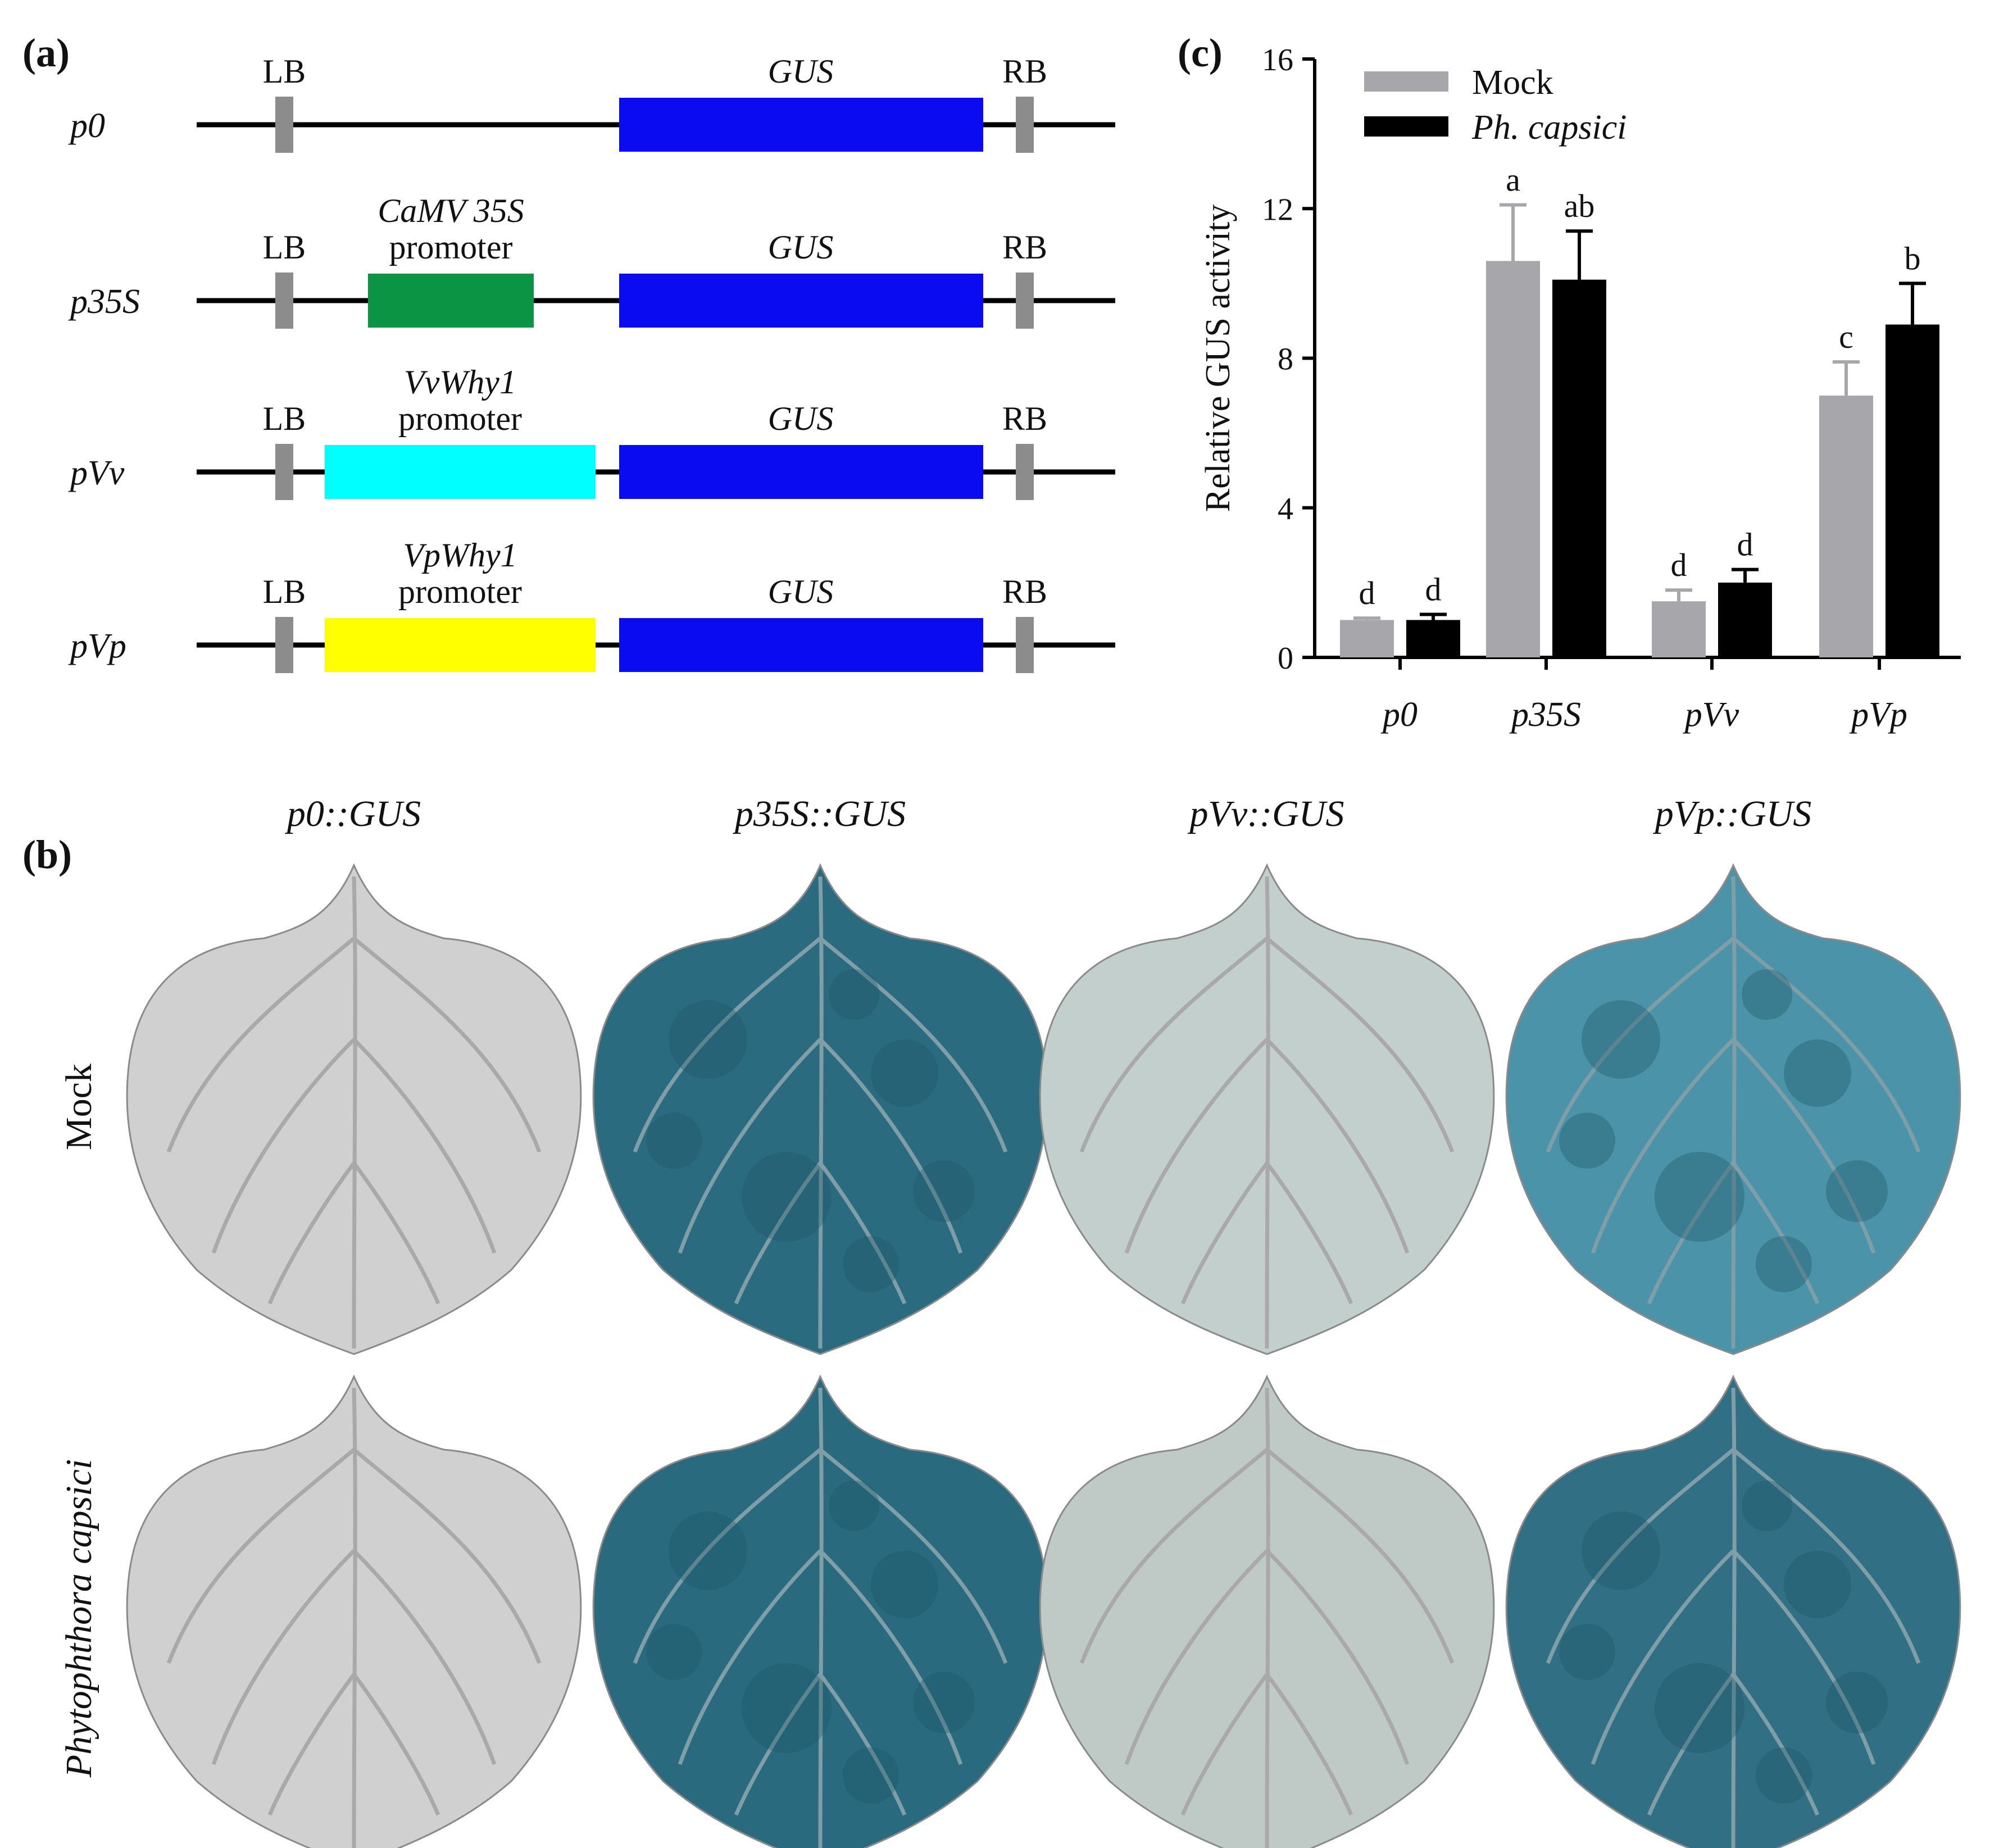  I want to click on right-border-block, so click(1025, 472).